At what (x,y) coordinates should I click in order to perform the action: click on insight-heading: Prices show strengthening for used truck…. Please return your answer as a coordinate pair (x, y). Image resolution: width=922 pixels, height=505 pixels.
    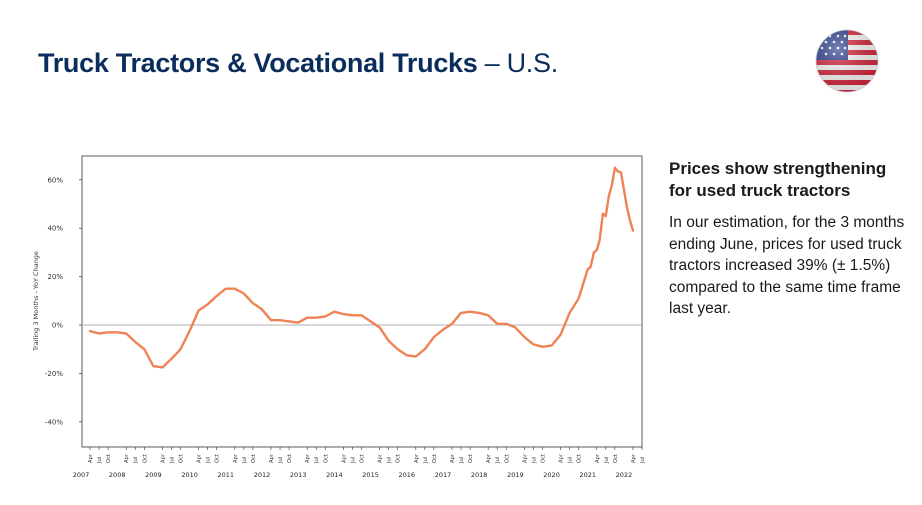
    Looking at the image, I should click on (778, 179).